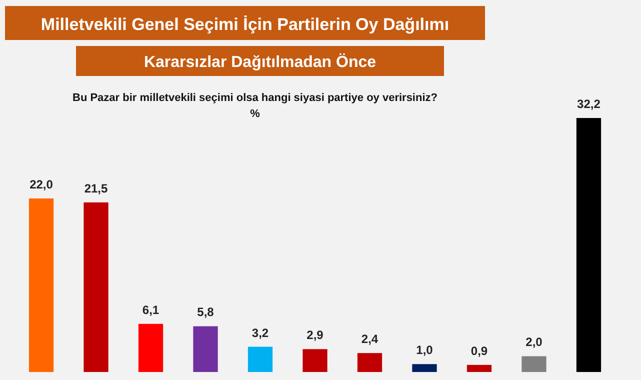 The image size is (641, 380). I want to click on data-label: 21,5, so click(96, 188).